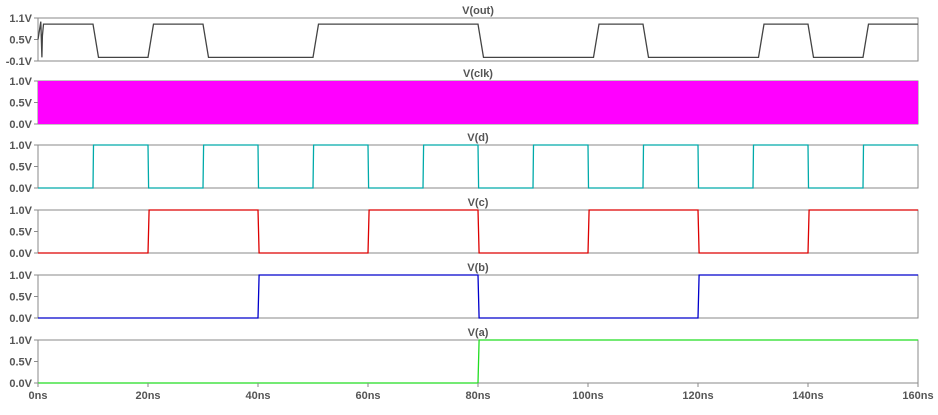  Describe the element at coordinates (478, 11) in the screenshot. I see `pane-title-out: V(out)` at that location.